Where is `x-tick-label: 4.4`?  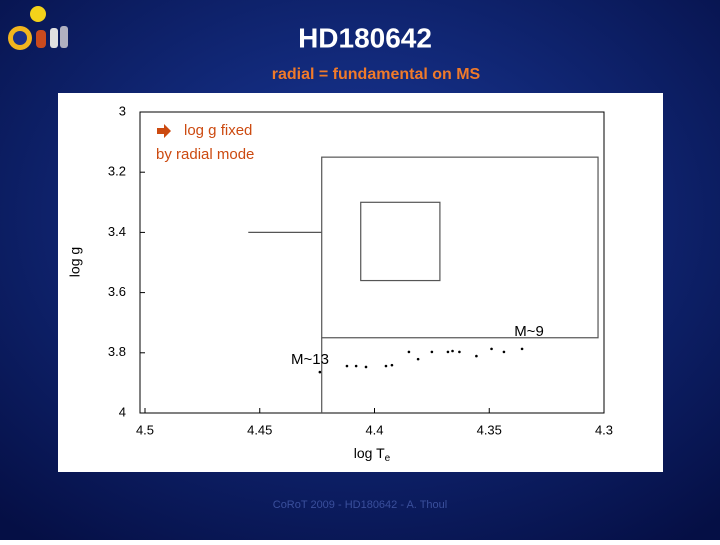 x-tick-label: 4.4 is located at coordinates (374, 429).